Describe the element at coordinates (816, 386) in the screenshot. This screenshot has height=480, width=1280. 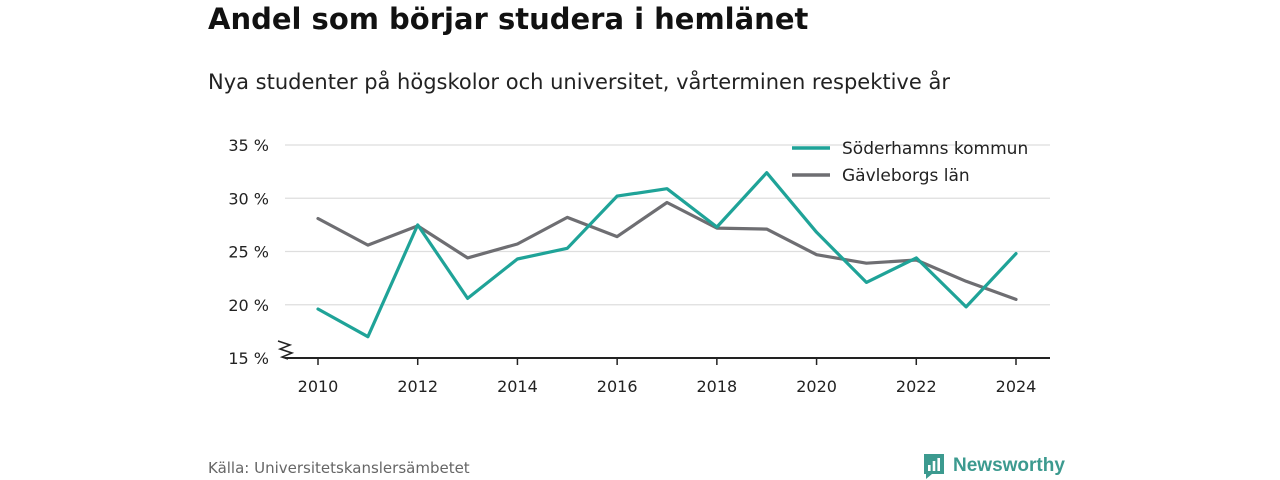
I see `x-tick-label: 2020` at that location.